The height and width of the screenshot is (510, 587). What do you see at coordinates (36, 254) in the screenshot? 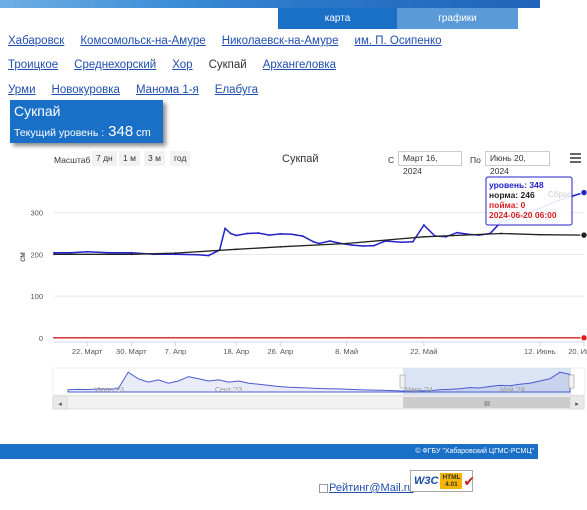
I see `y-tick-label-200: 200` at bounding box center [36, 254].